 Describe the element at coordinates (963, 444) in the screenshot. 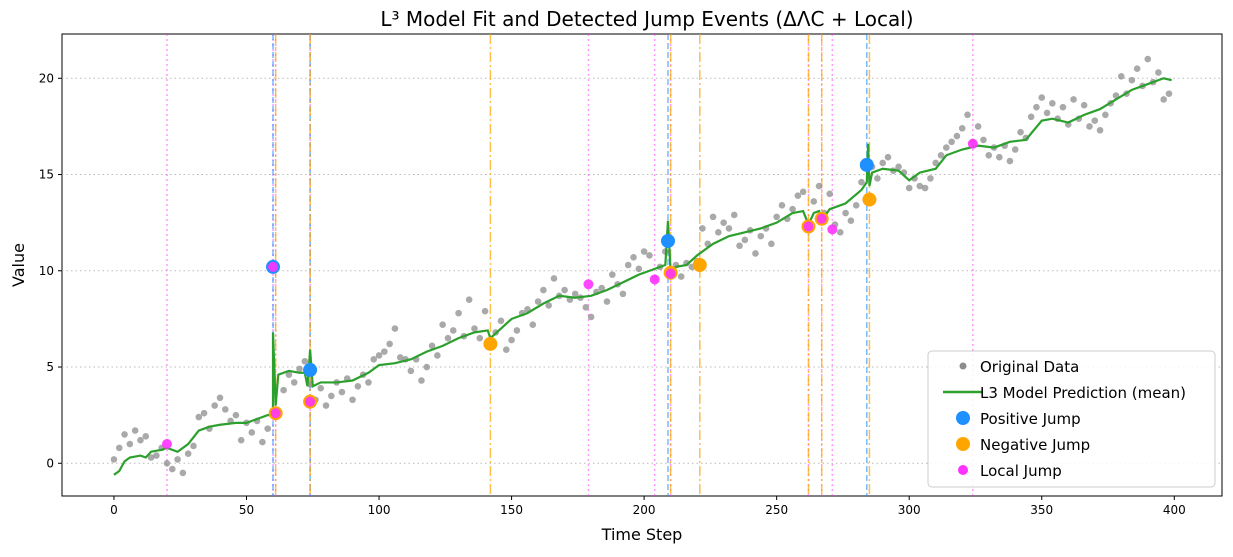

I see `legend-marker-negative` at that location.